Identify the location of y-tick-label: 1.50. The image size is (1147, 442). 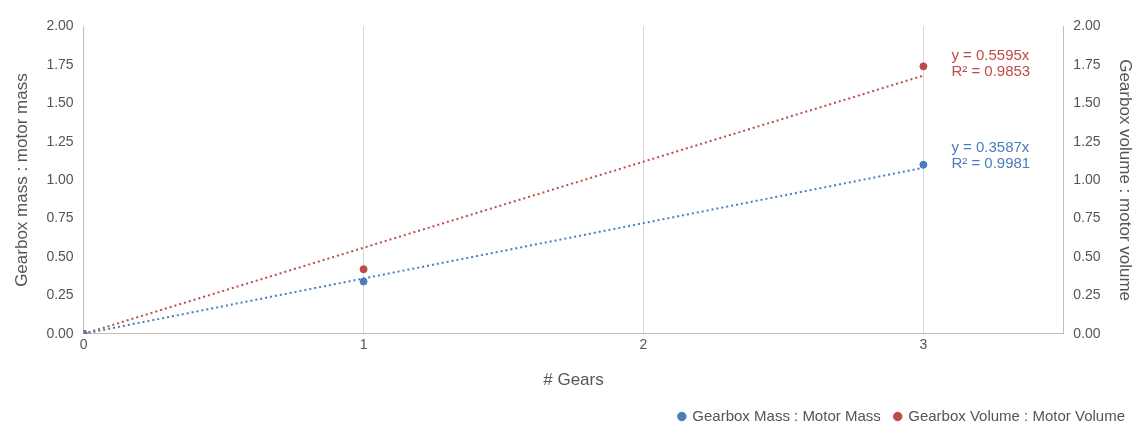
(60, 102).